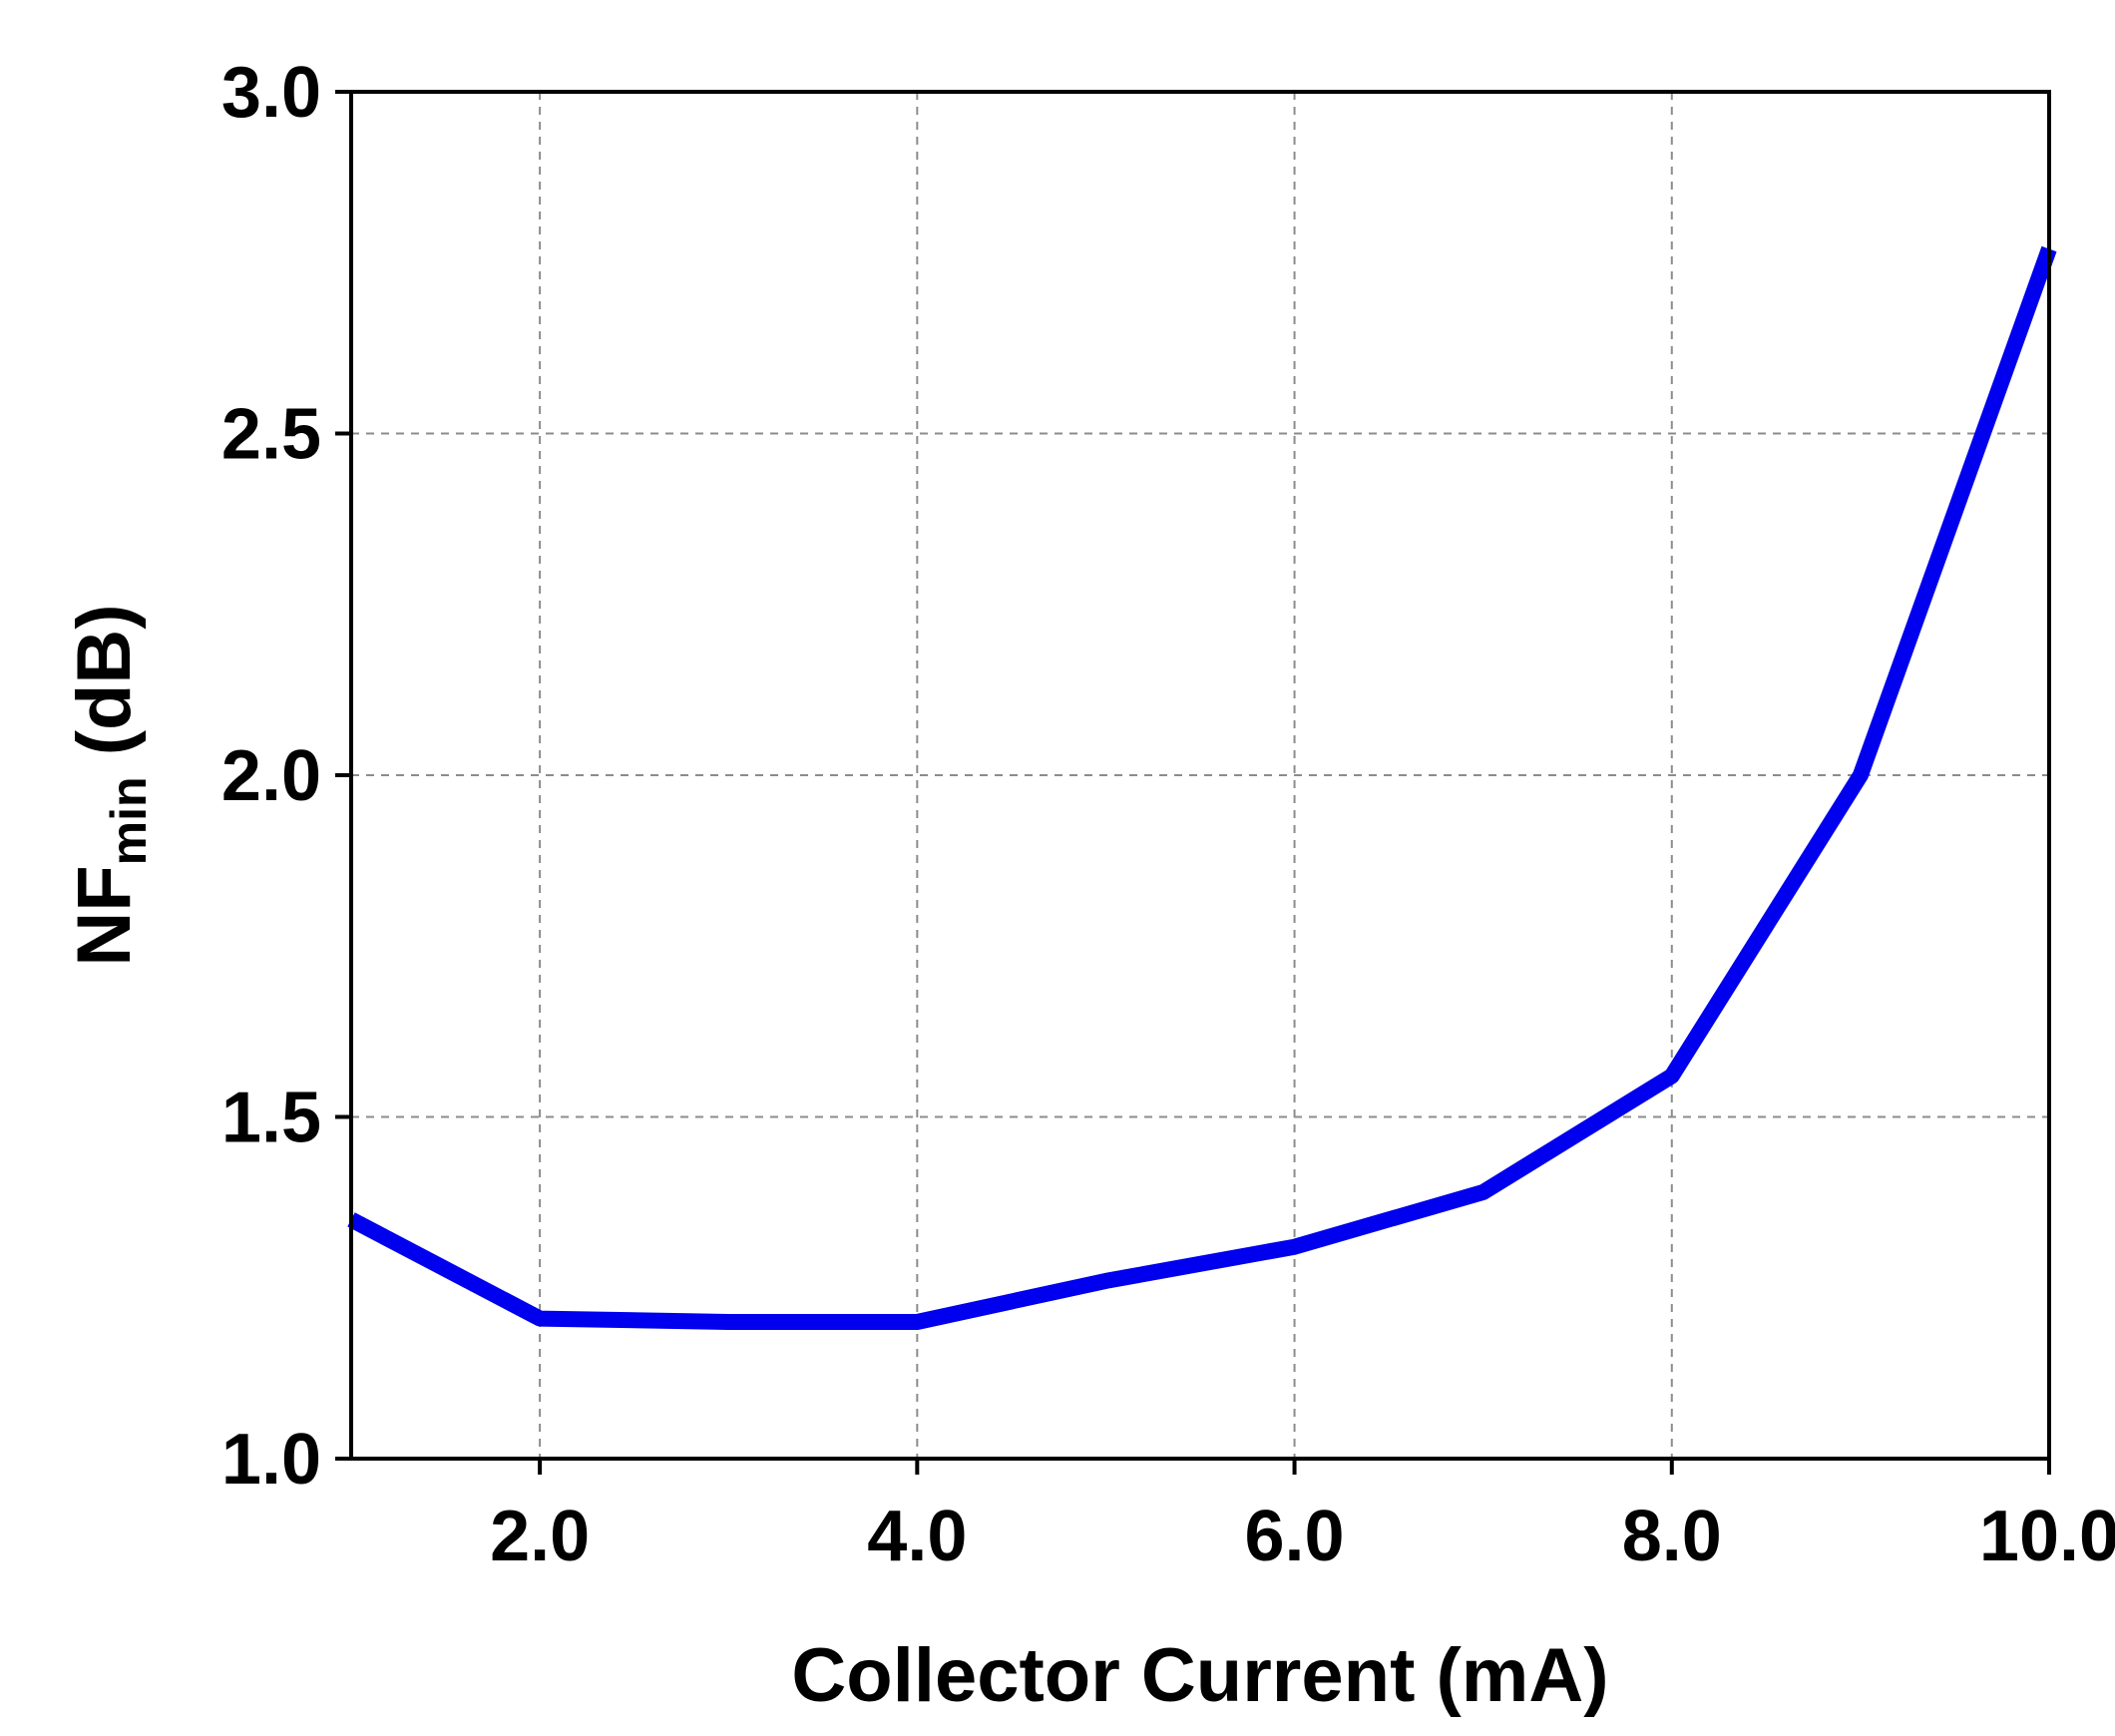 The width and height of the screenshot is (2115, 1736). What do you see at coordinates (917, 1536) in the screenshot?
I see `x-tick-label: 4.0` at bounding box center [917, 1536].